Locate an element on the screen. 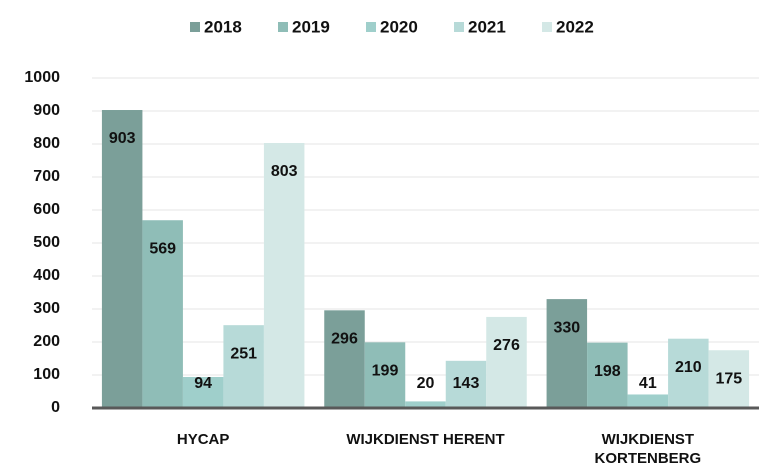 The image size is (759, 475). legend-label: 2021 is located at coordinates (487, 26).